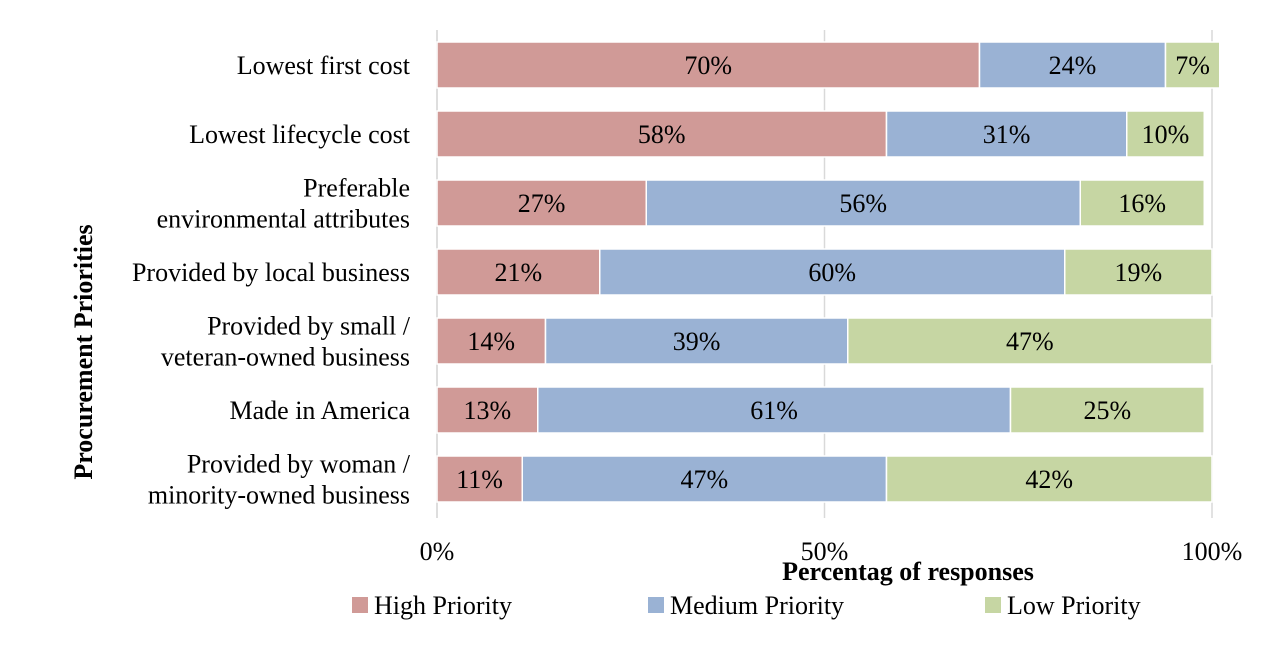 This screenshot has height=652, width=1272. I want to click on data-label: 10%, so click(1166, 134).